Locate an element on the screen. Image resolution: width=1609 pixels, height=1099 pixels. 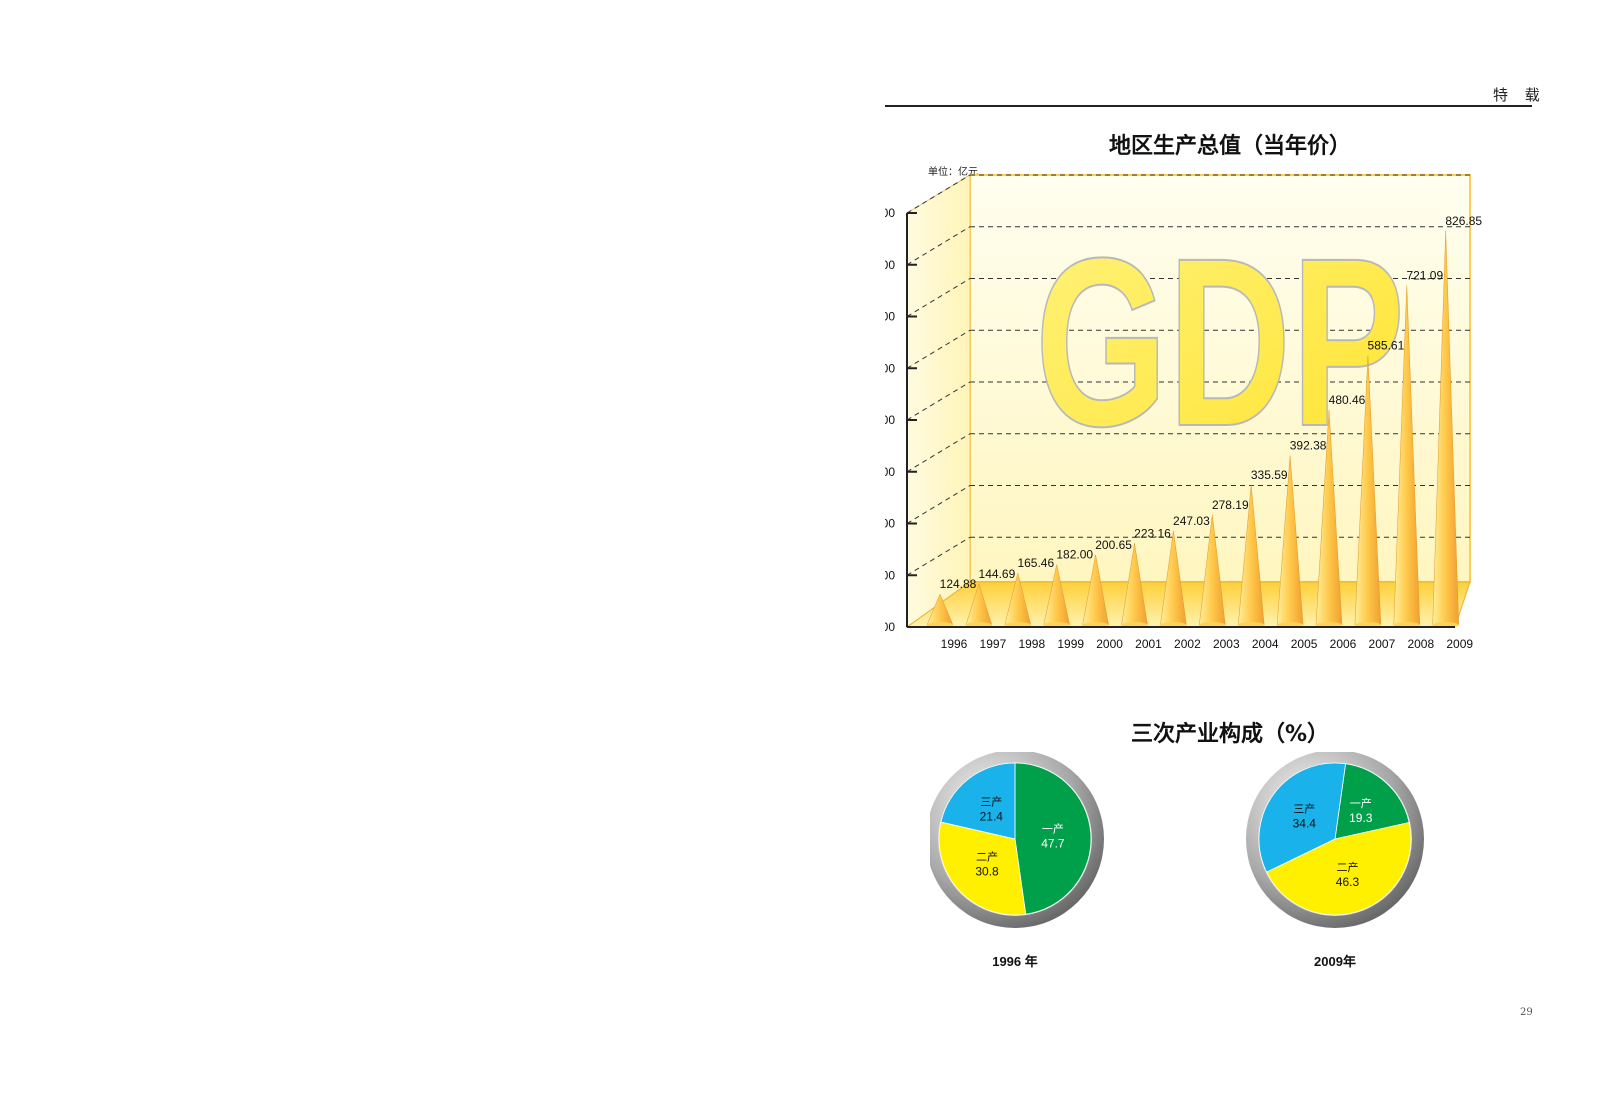
x-tick-label: 2009 is located at coordinates (1459, 644).